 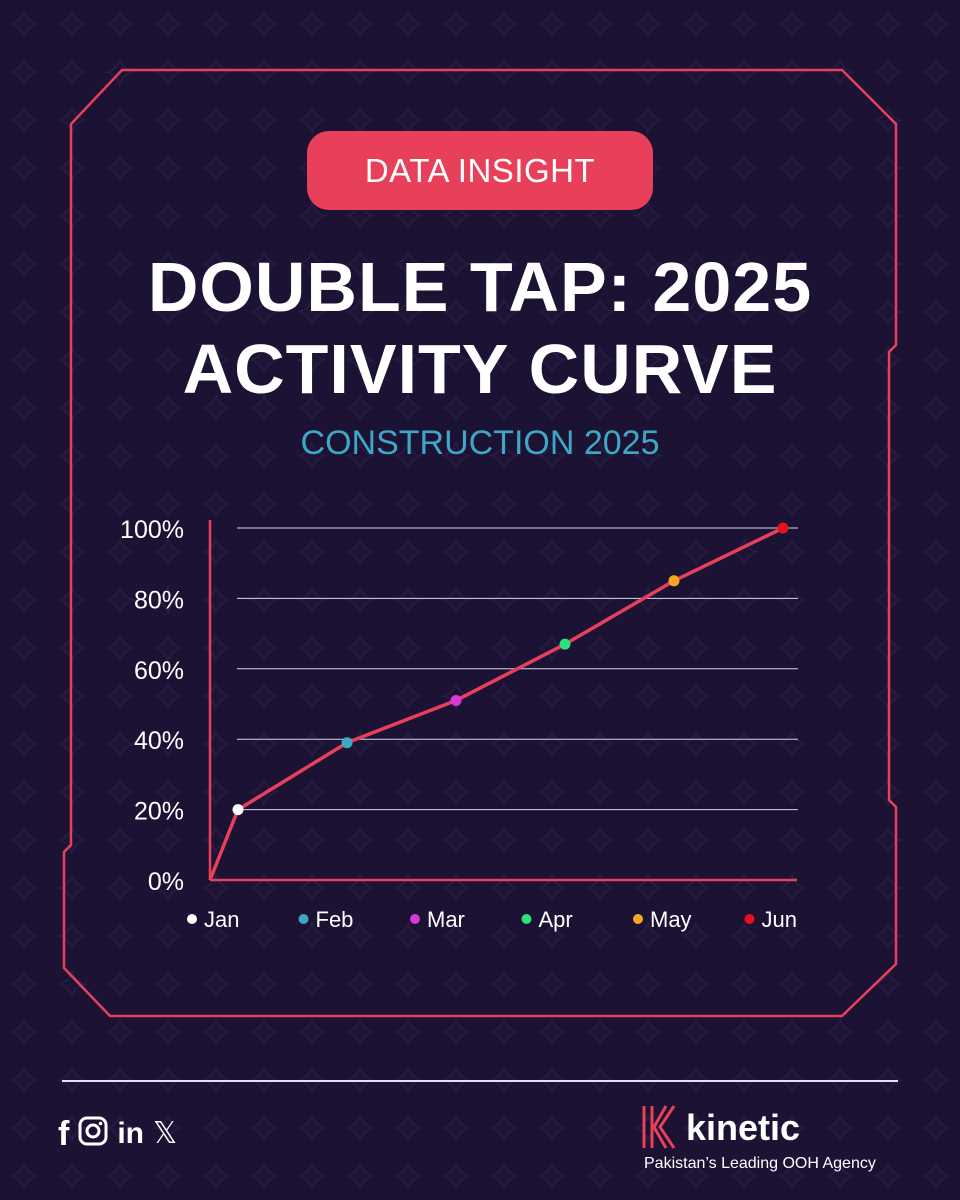 I want to click on legend-label-apr: Apr, so click(x=556, y=919).